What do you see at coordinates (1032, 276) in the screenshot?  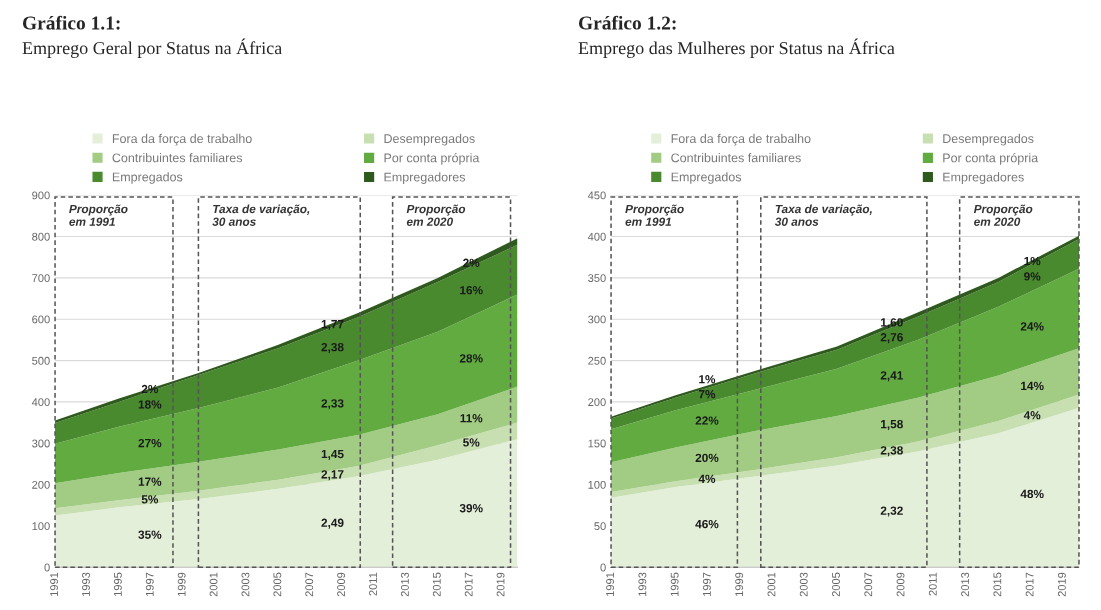 I see `annotation: 9%` at bounding box center [1032, 276].